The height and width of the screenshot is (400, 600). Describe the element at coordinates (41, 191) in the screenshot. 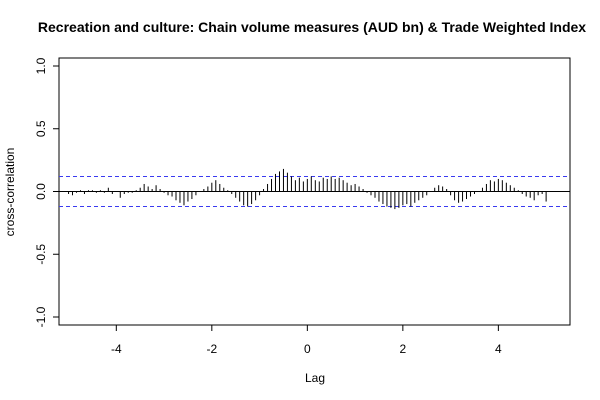

I see `y-tick-label: 0.0` at that location.